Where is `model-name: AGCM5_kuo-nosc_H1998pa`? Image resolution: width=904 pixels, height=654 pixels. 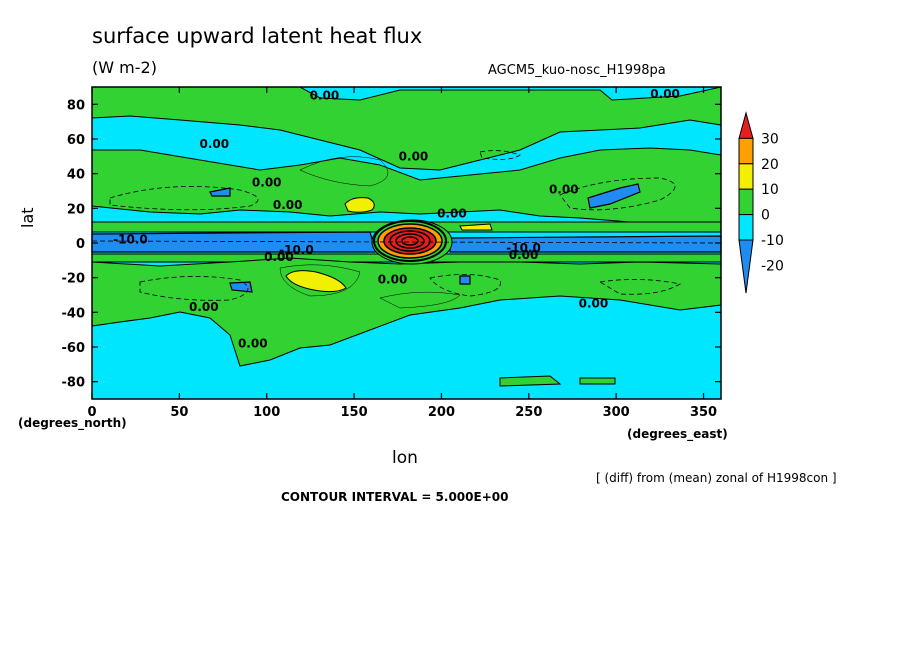 model-name: AGCM5_kuo-nosc_H1998pa is located at coordinates (577, 70).